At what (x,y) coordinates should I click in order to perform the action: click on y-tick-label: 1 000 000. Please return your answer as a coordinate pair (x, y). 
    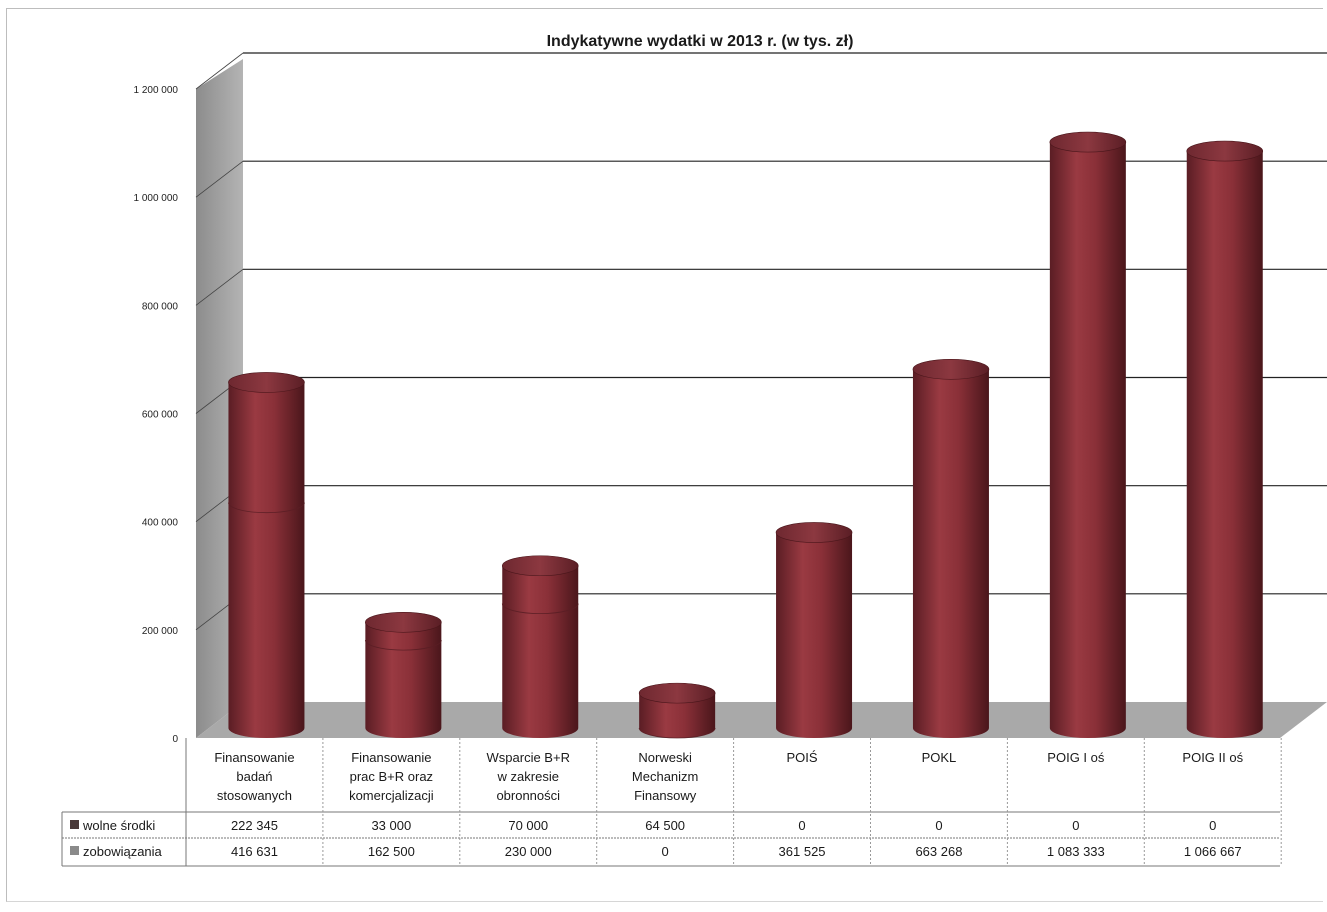
    Looking at the image, I should click on (156, 198).